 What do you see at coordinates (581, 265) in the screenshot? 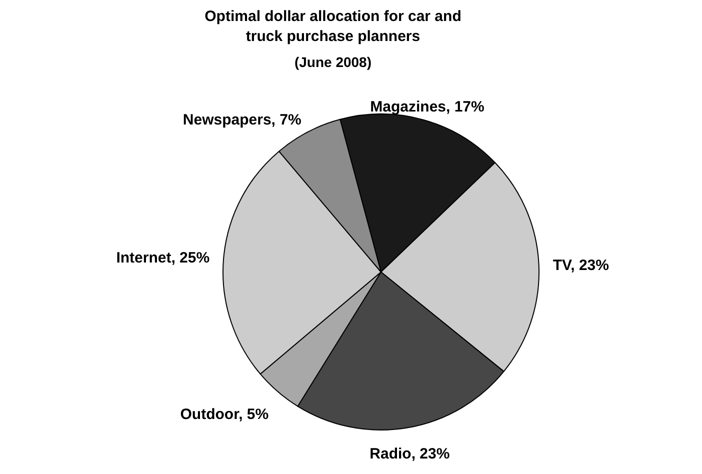
I see `slice-label: TV, 23%` at bounding box center [581, 265].